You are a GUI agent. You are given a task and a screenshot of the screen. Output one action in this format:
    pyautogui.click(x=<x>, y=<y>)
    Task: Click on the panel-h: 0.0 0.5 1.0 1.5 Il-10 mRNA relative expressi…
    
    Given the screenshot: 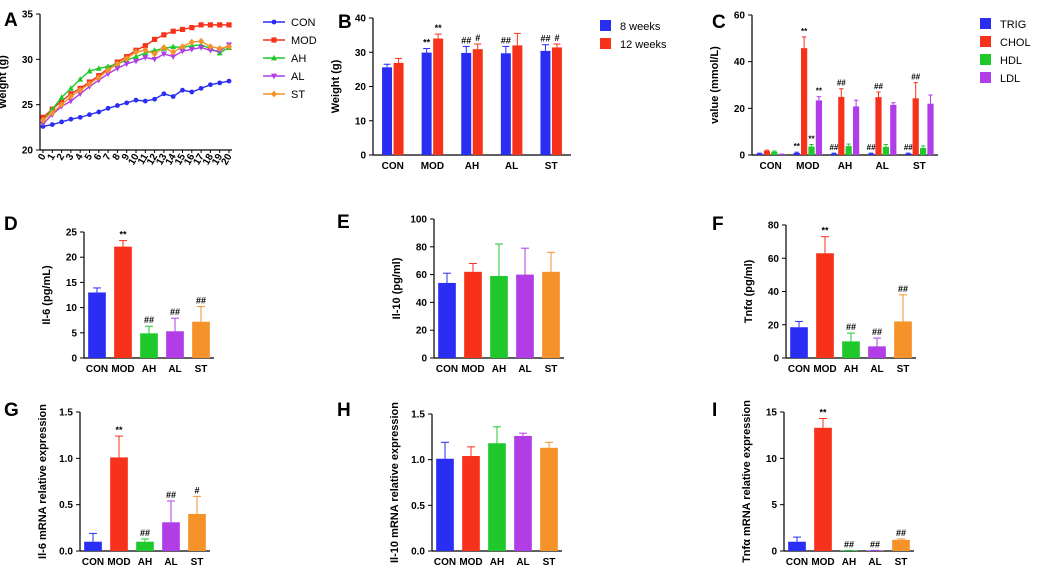 What is the action you would take?
    pyautogui.click(x=449, y=484)
    